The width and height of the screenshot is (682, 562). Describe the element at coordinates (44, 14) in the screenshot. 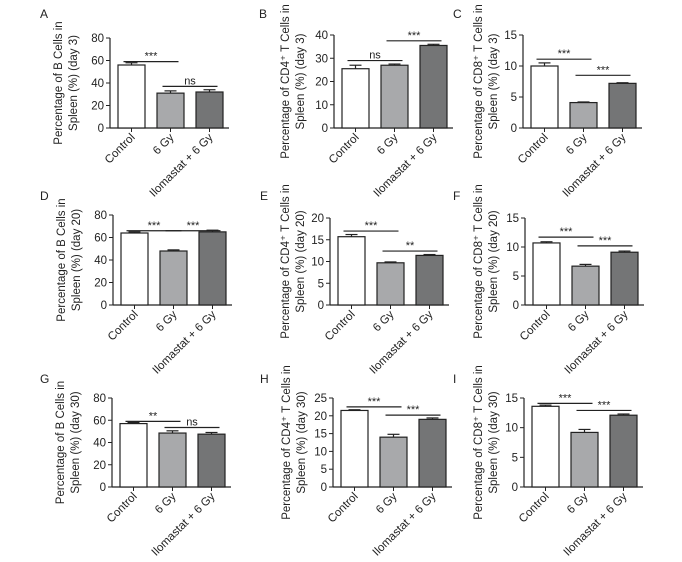

I see `panel-letter: A` at that location.